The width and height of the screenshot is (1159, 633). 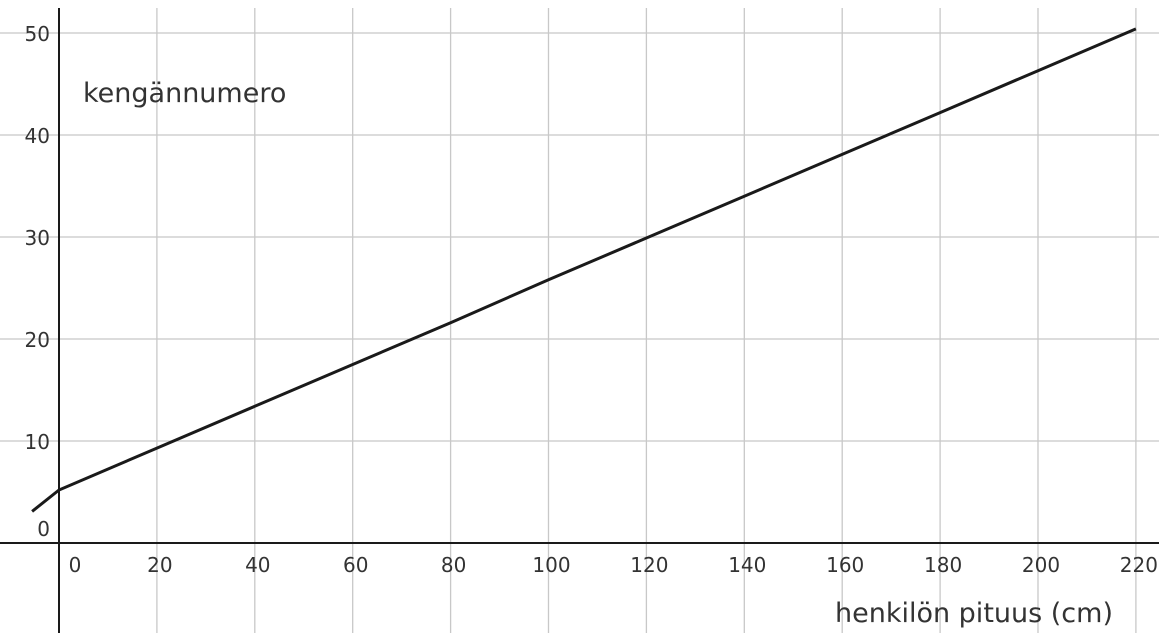 What do you see at coordinates (613, 565) in the screenshot?
I see `x-tick-labels: 0 20 40 60 80 100 120 140 160 180 200 220` at bounding box center [613, 565].